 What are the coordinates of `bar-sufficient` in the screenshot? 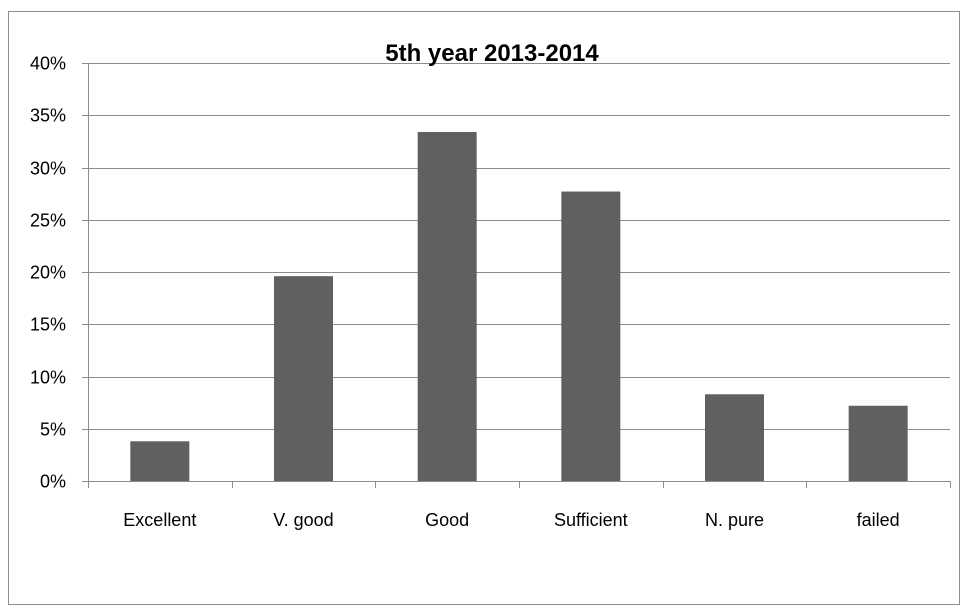 It's located at (591, 336).